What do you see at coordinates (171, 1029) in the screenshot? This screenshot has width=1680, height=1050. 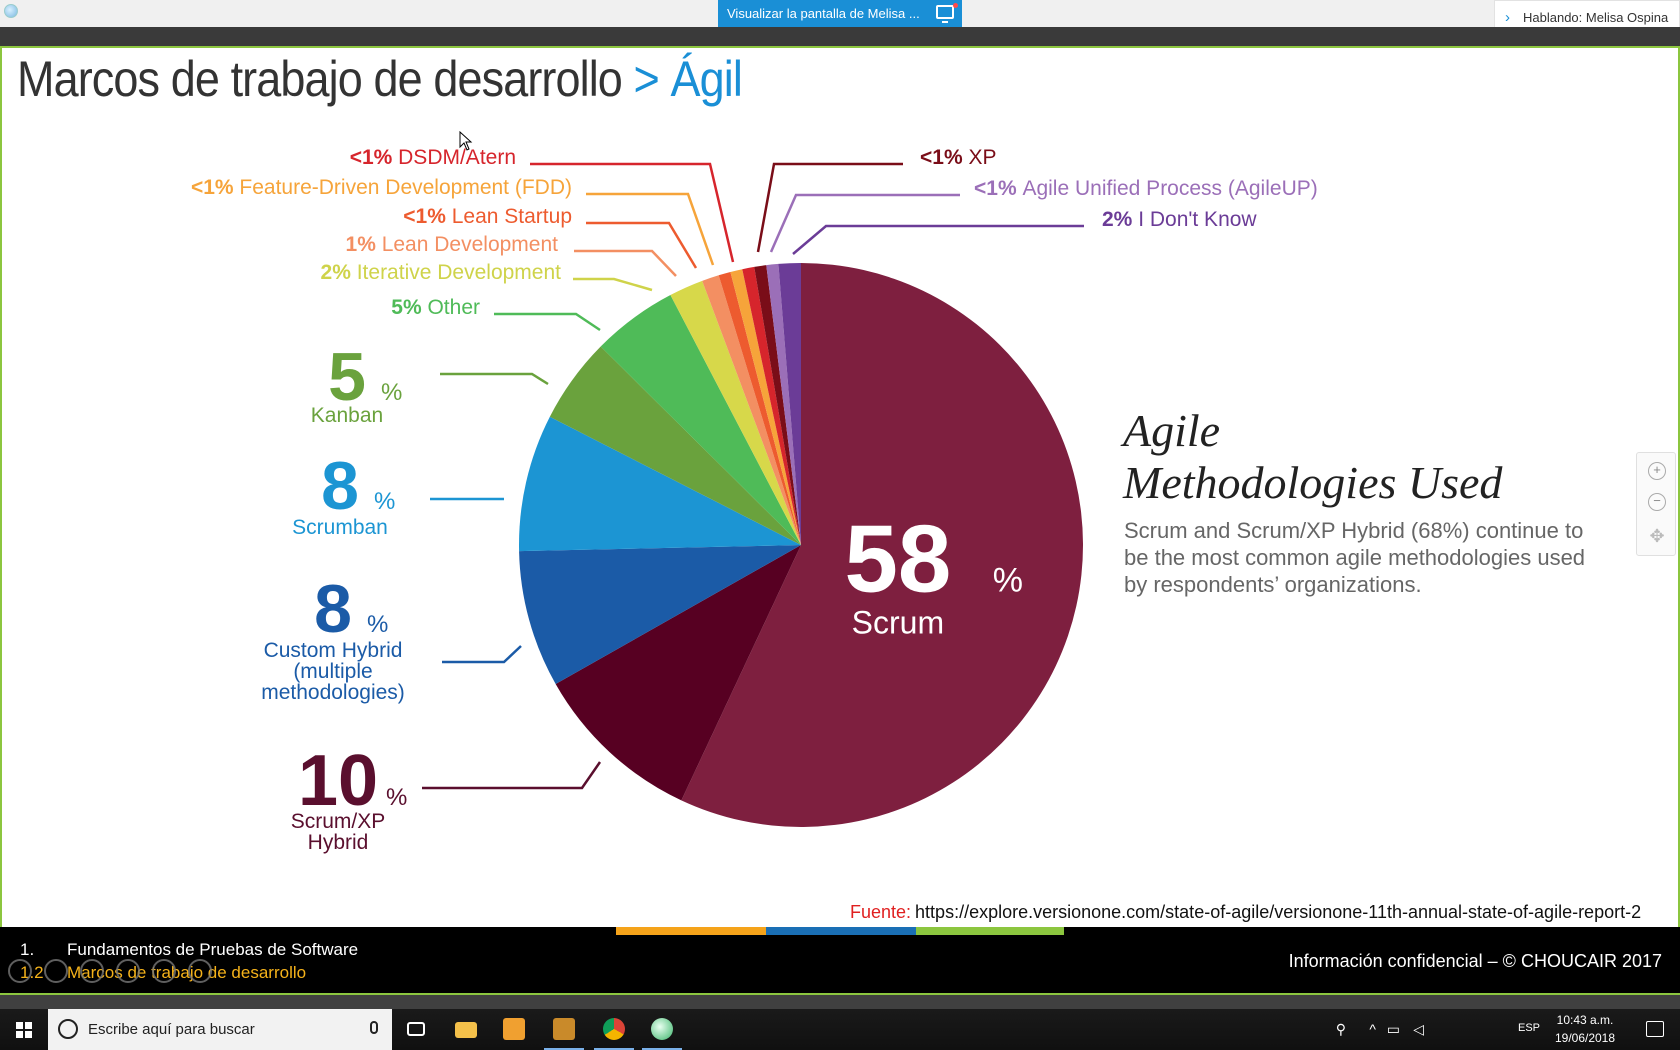 I see `search-placeholder: Escribe aquí para buscar` at bounding box center [171, 1029].